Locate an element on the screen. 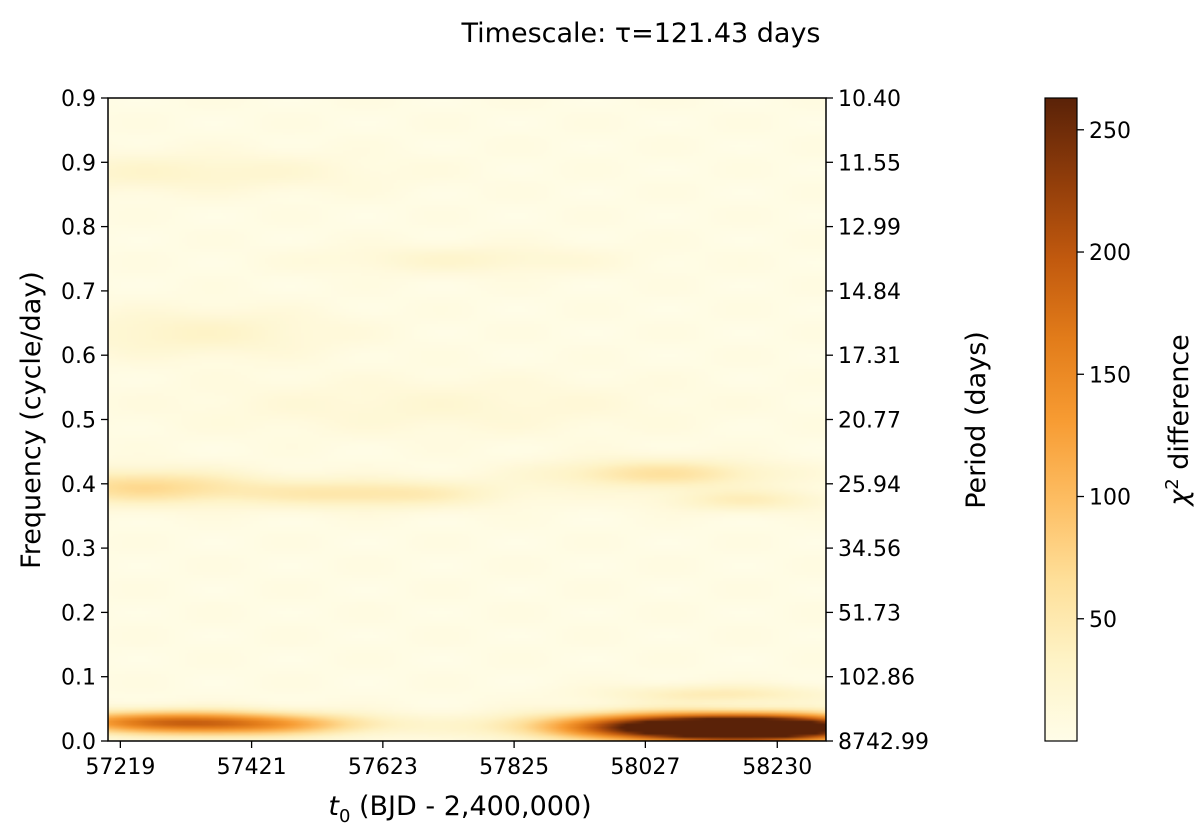 The width and height of the screenshot is (1200, 837). y-right-tick-label: 25.94 is located at coordinates (869, 485).